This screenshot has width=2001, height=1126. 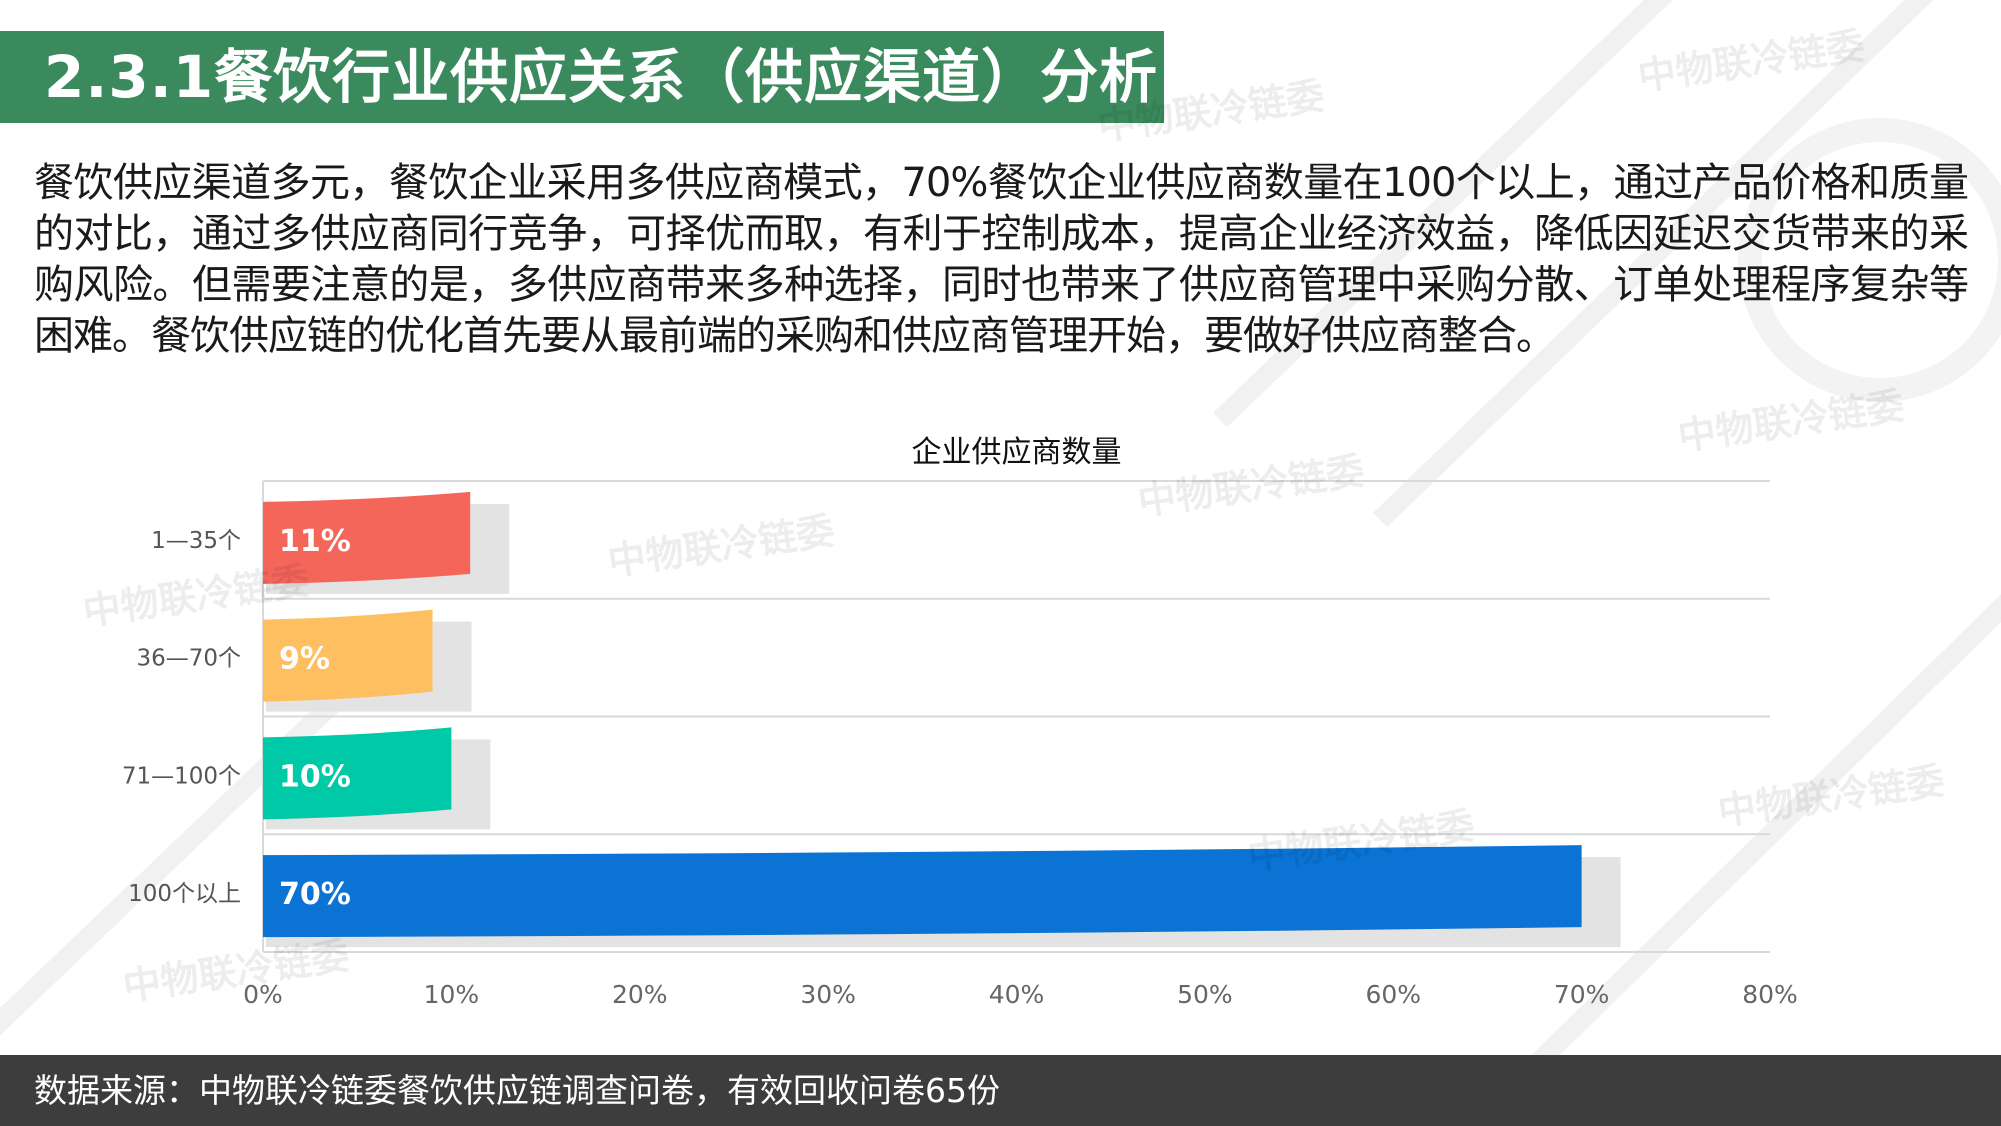 What do you see at coordinates (828, 994) in the screenshot?
I see `x-tick-label: 30%` at bounding box center [828, 994].